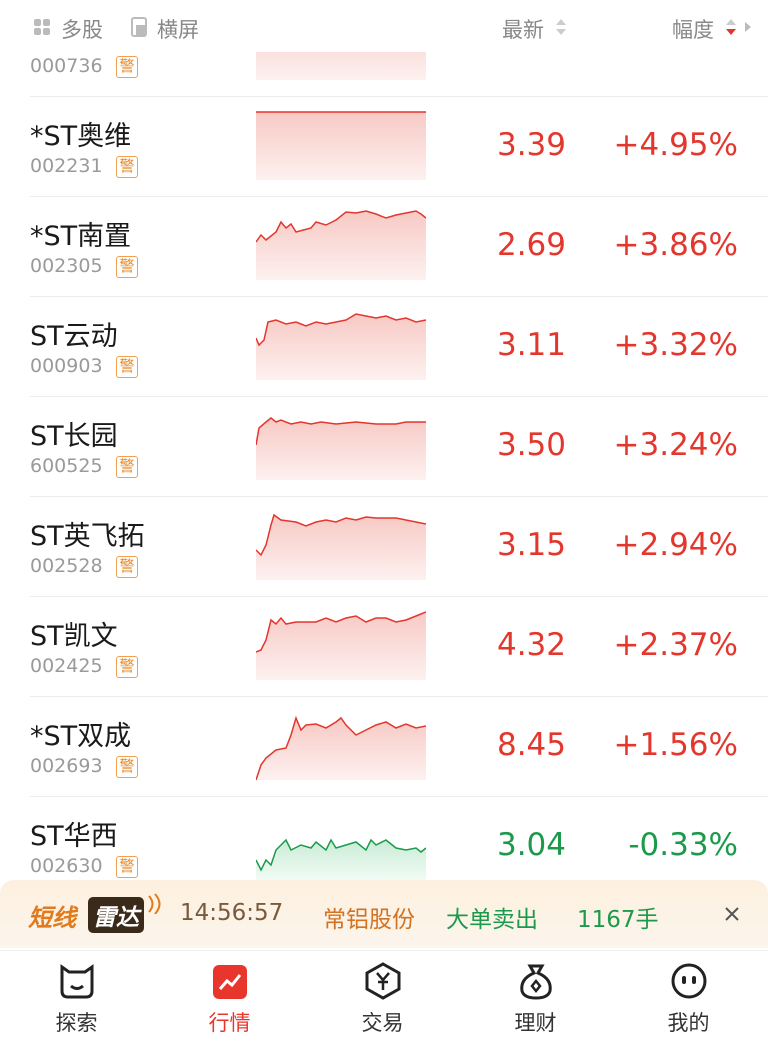 This screenshot has width=768, height=1041. I want to click on last-price: 3.50, so click(531, 445).